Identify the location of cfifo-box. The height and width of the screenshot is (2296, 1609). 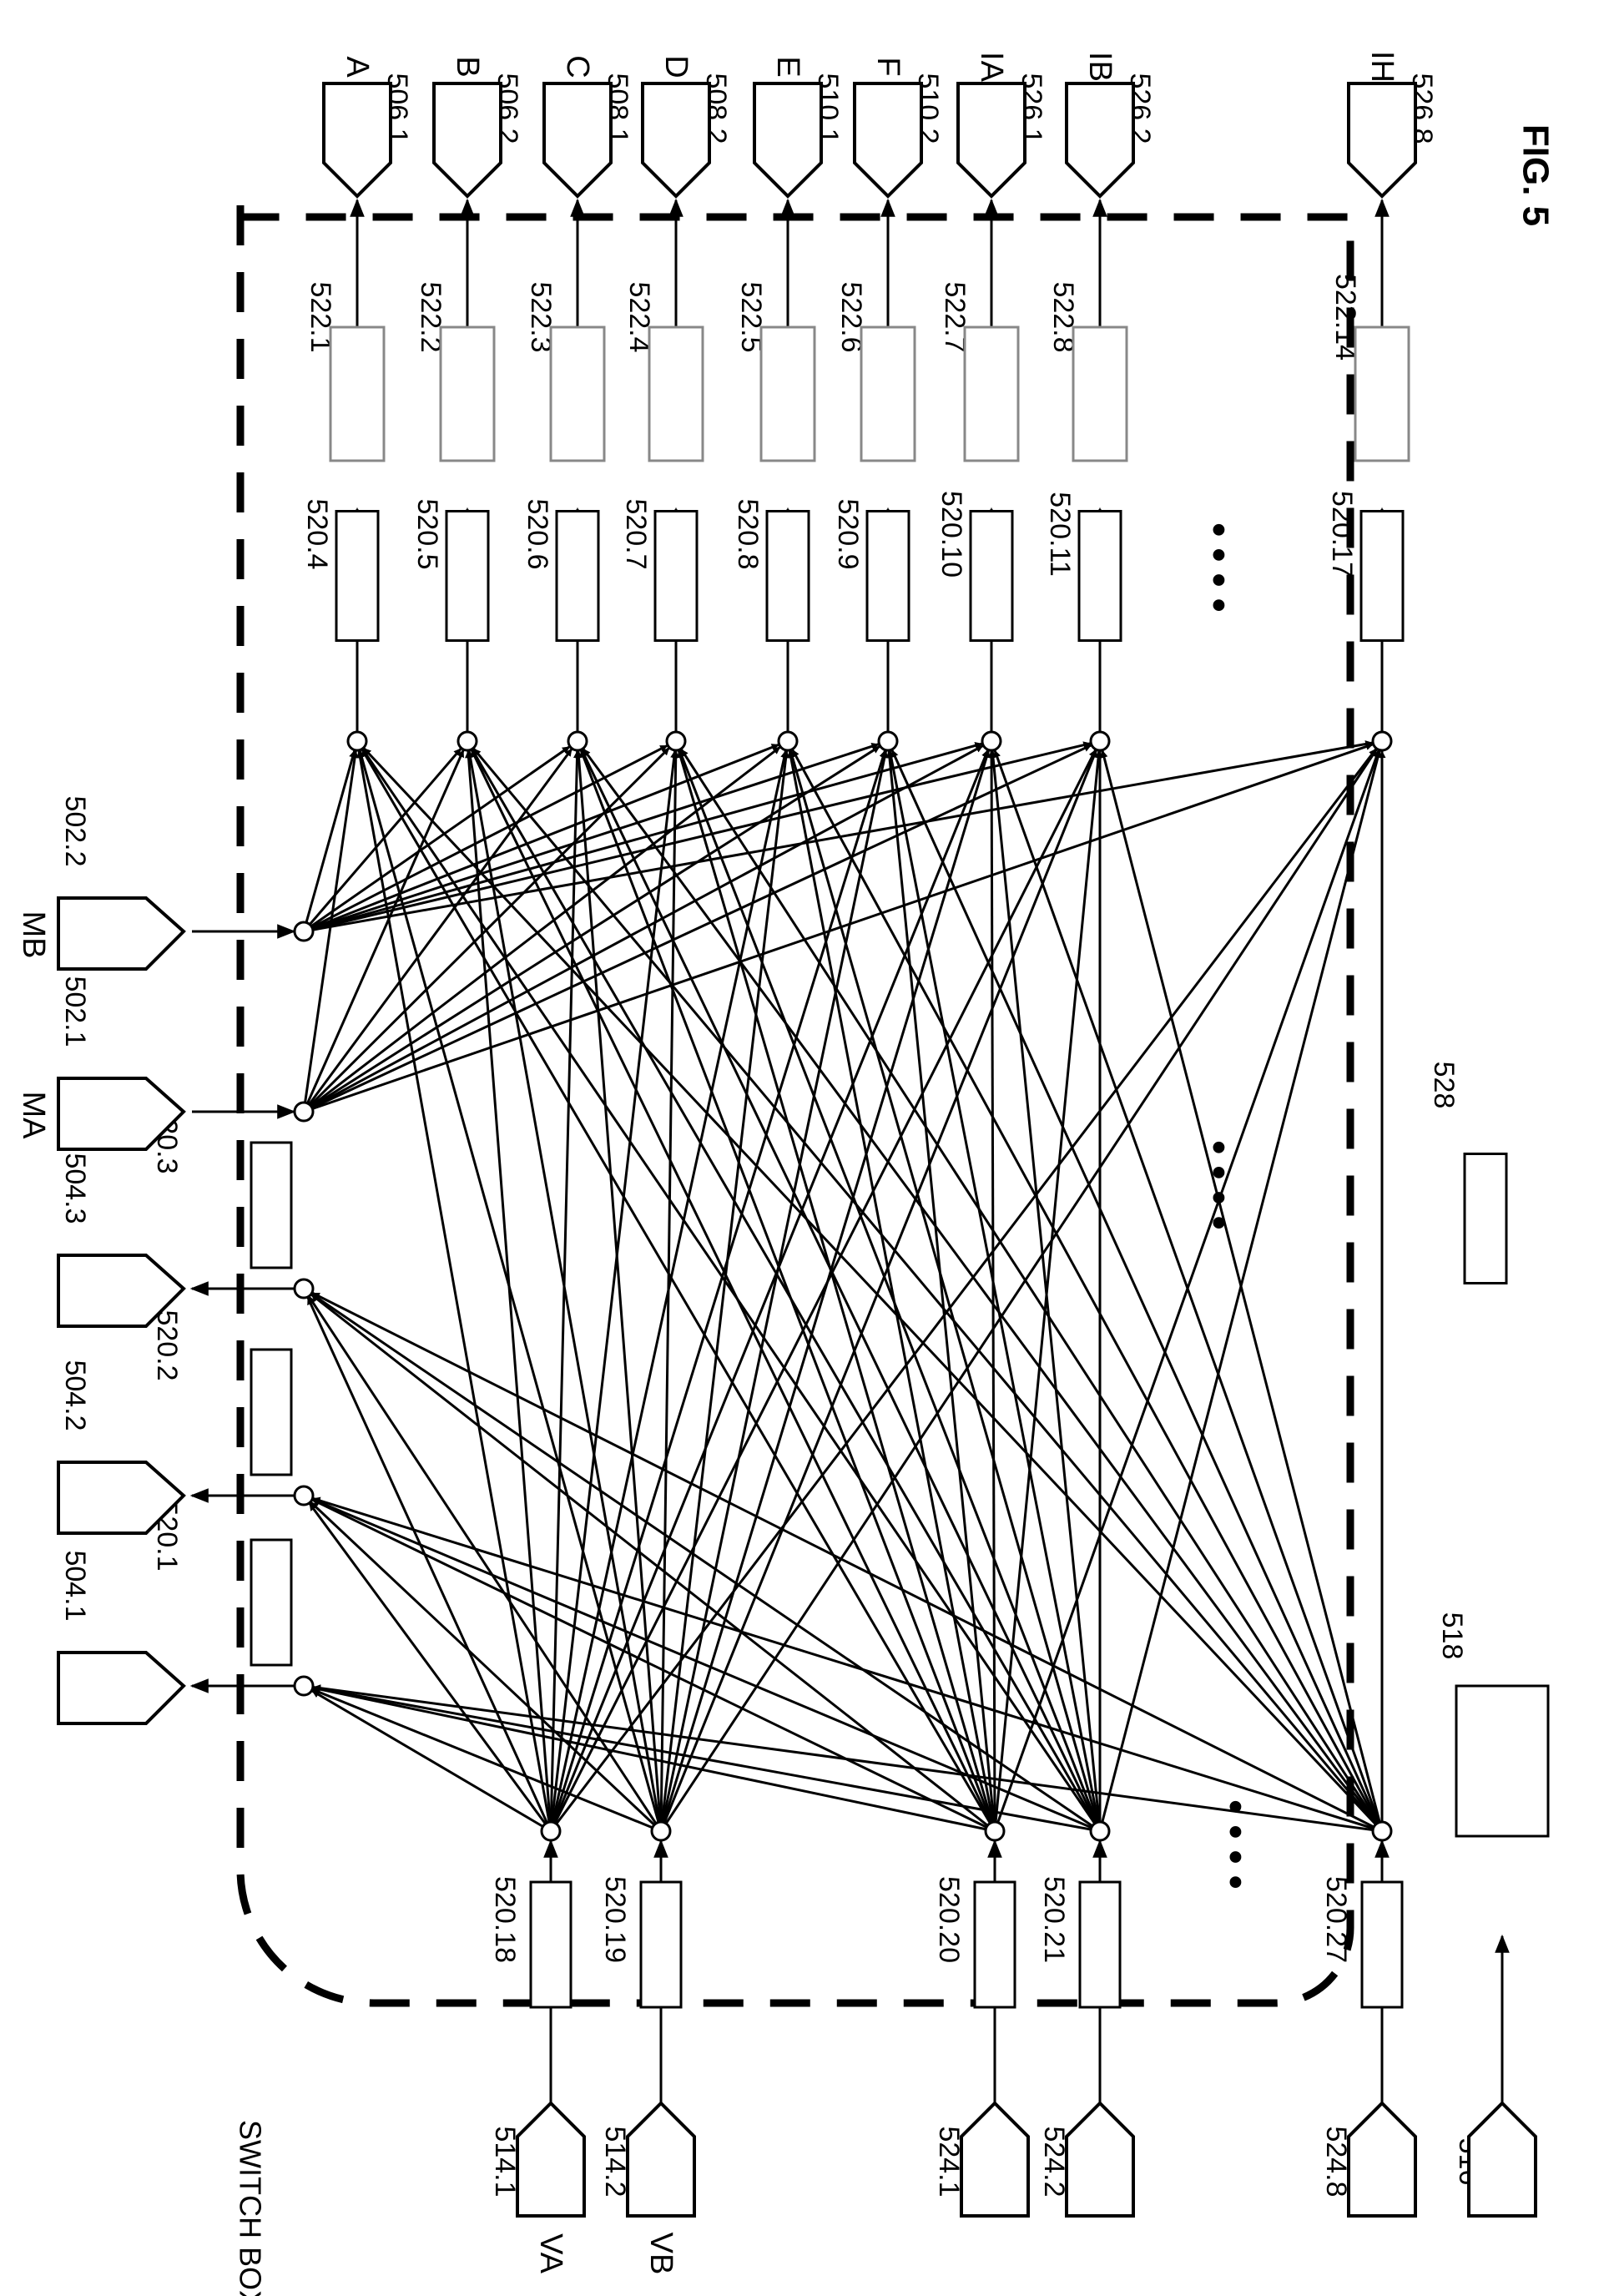
(1502, 1761).